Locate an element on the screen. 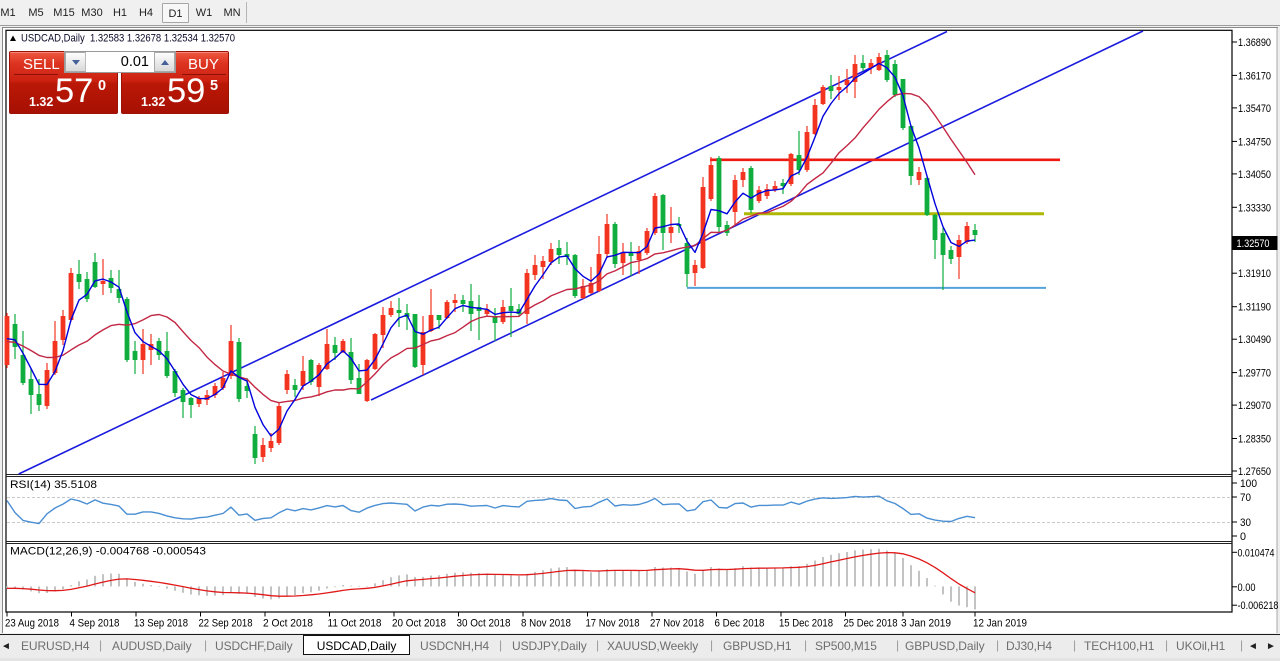 The image size is (1280, 661). svg-text: RSI(14) 35.5108 is located at coordinates (53, 485).